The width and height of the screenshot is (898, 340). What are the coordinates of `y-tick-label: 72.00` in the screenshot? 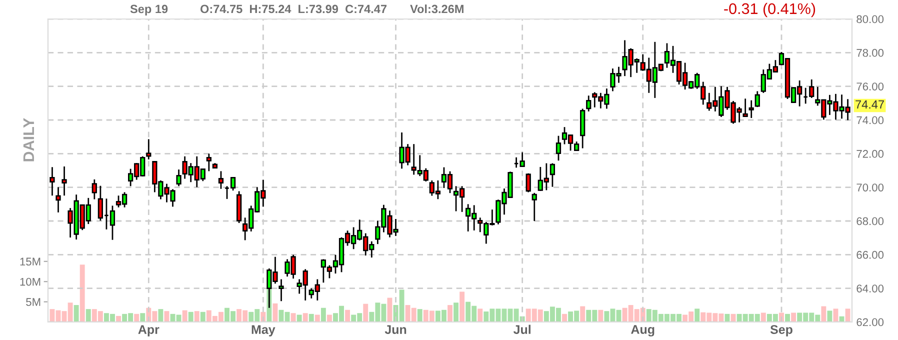 It's located at (870, 154).